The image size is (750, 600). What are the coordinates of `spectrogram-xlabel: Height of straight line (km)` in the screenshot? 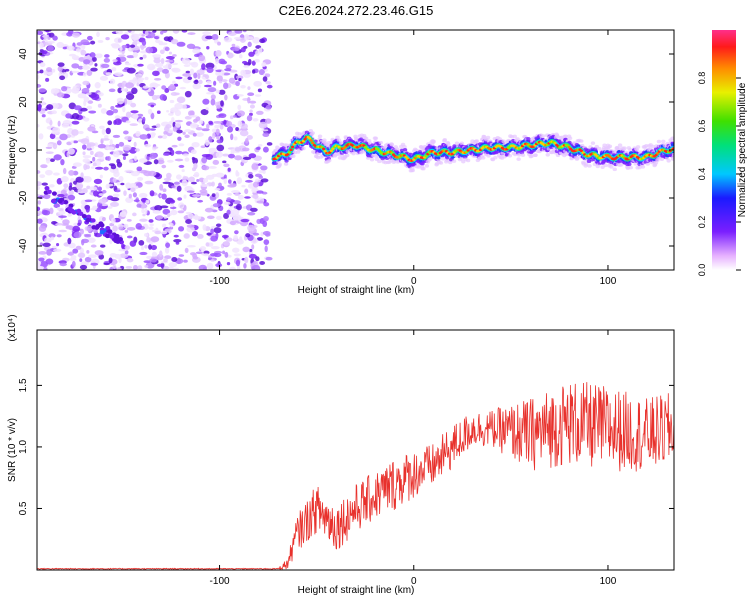 It's located at (356, 290).